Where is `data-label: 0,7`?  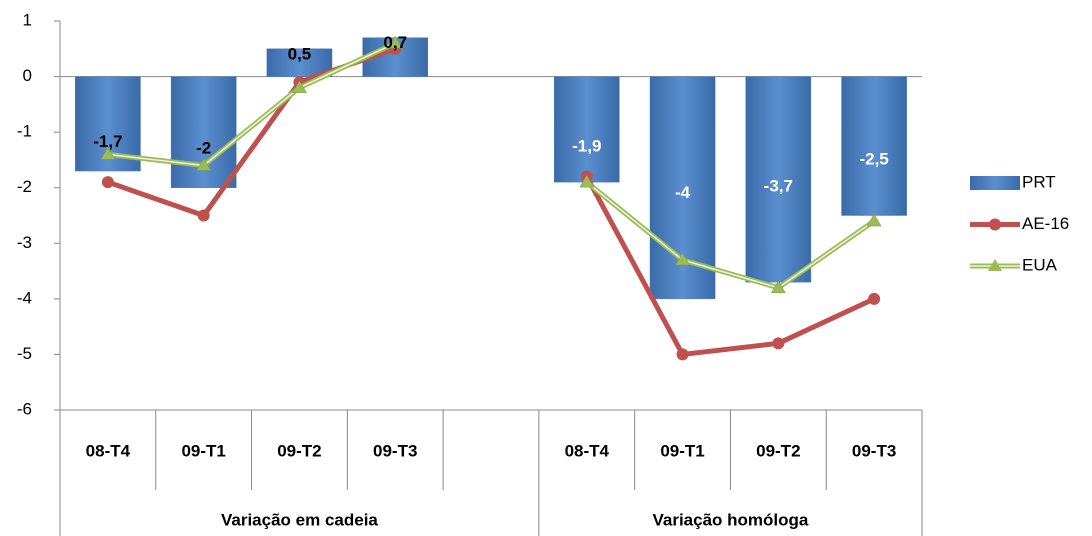 data-label: 0,7 is located at coordinates (395, 42).